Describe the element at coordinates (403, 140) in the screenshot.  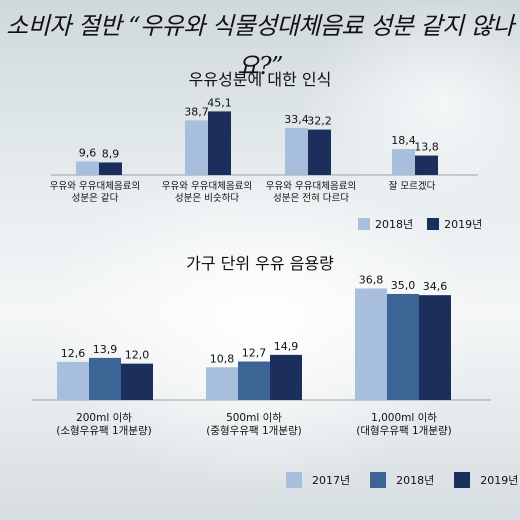
I see `chart1-data-label: 18,4` at that location.